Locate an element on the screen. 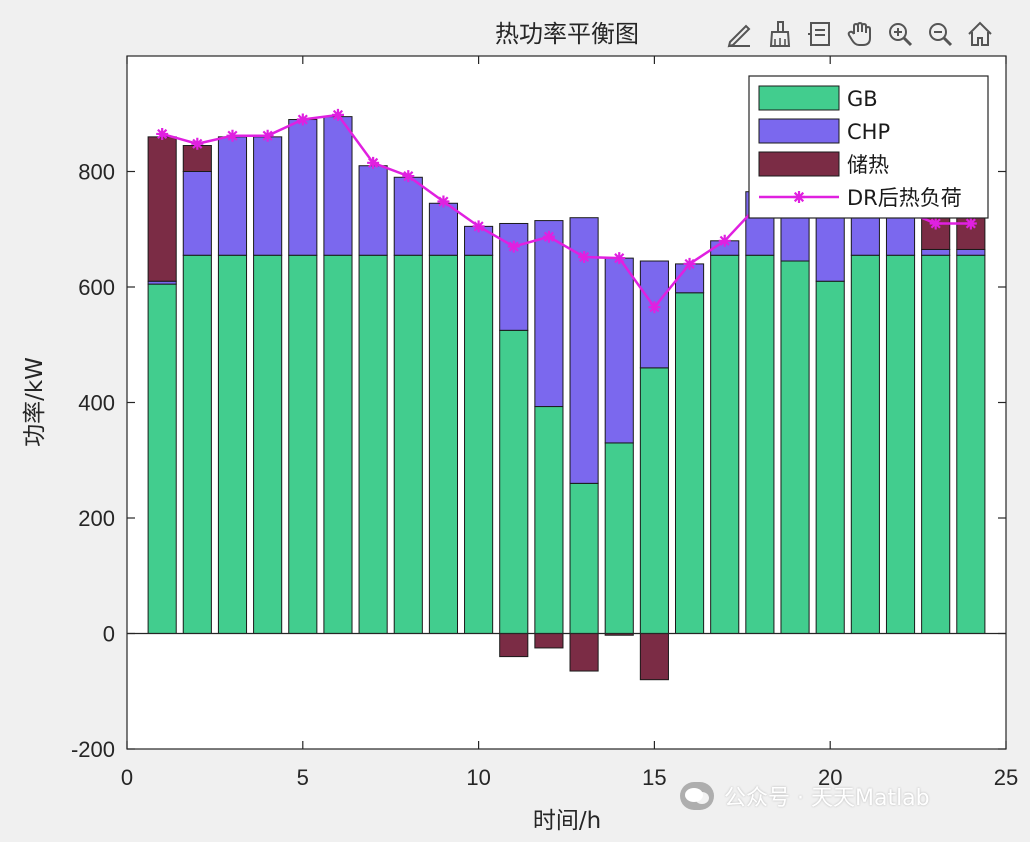  y-tick-label: 0 is located at coordinates (109, 634).